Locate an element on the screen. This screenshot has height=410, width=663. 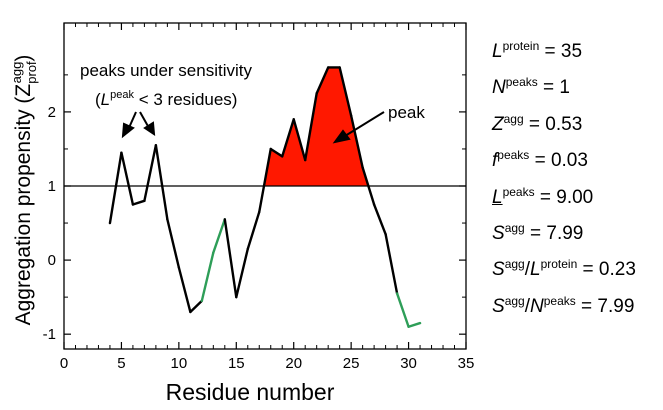
stat-row: fpeaks = 0.03 is located at coordinates (577, 155).